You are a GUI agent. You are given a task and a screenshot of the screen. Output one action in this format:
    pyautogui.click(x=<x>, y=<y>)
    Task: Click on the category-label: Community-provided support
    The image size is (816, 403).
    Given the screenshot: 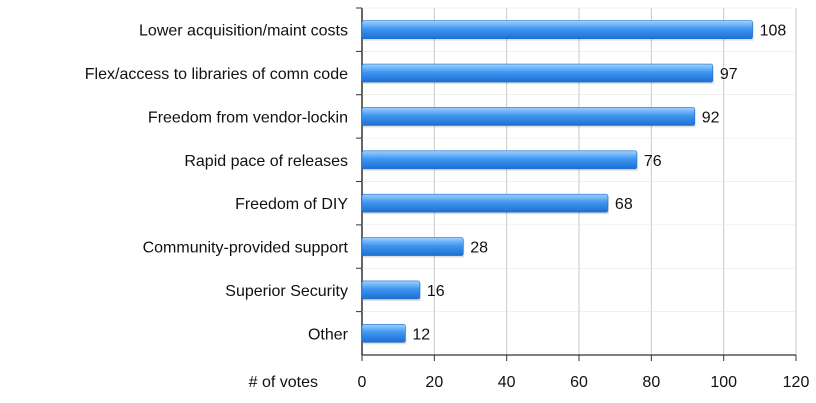 What is the action you would take?
    pyautogui.click(x=246, y=248)
    